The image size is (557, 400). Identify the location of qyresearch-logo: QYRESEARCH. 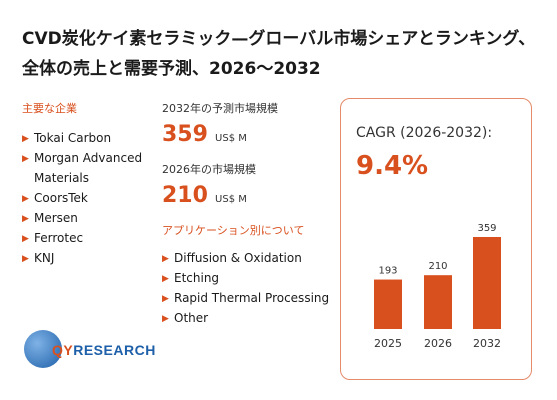
(94, 350).